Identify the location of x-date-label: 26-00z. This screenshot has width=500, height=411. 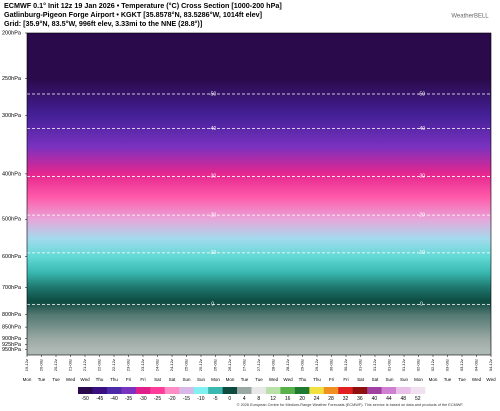
(215, 365).